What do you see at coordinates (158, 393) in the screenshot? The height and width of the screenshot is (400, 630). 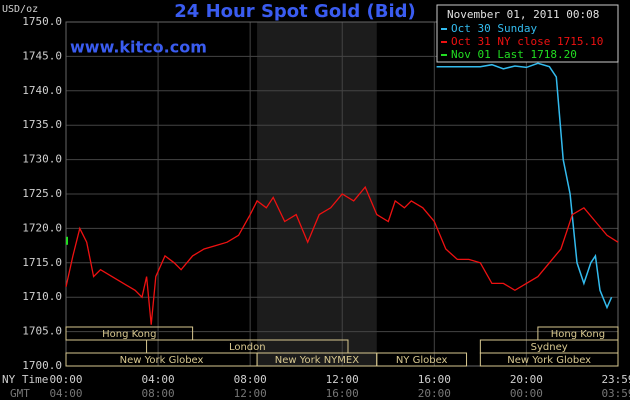 I see `gmt-tick-label: 08:00` at bounding box center [158, 393].